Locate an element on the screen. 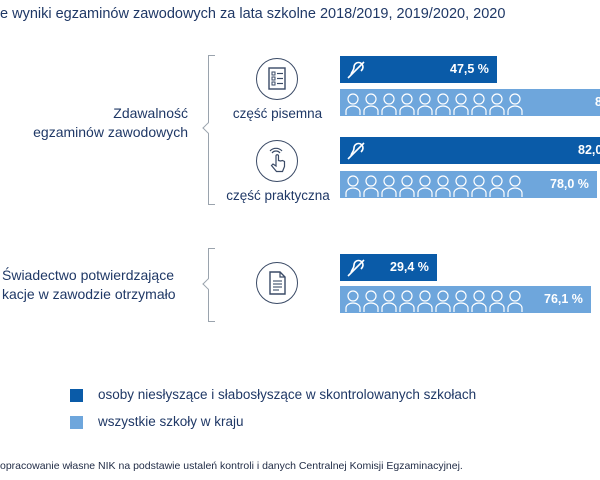 Image resolution: width=600 pixels, height=480 pixels. bar-all-0: 8 is located at coordinates (470, 102).